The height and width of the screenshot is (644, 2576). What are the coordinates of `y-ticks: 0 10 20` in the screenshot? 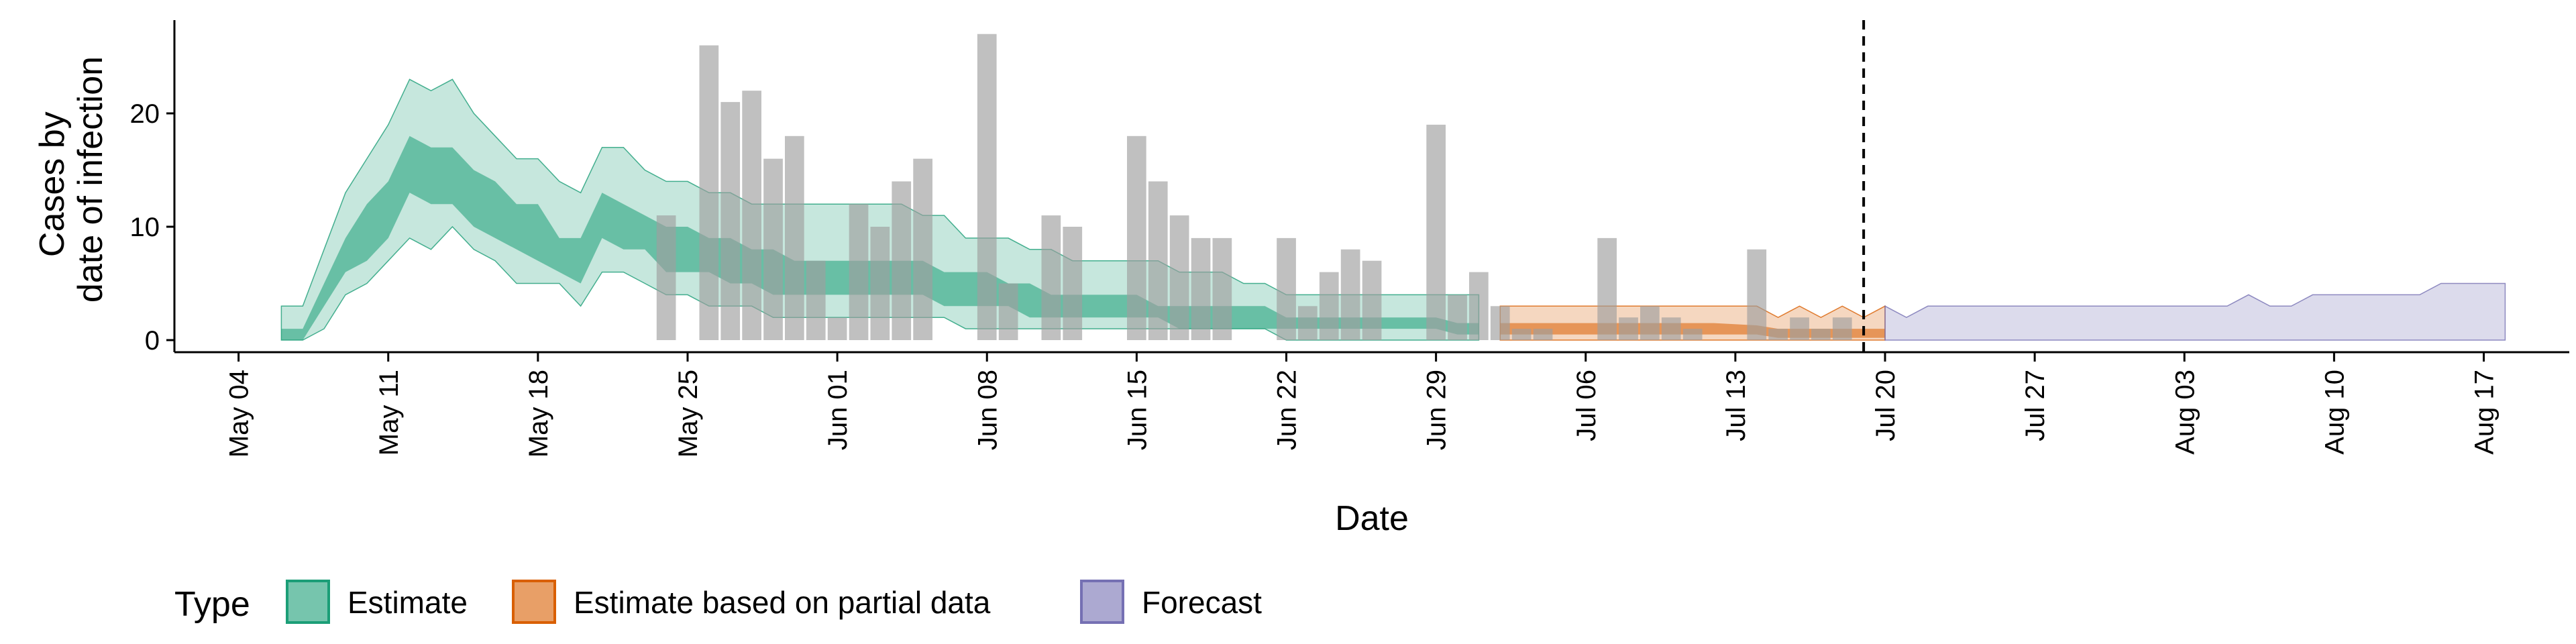 It's located at (152, 227).